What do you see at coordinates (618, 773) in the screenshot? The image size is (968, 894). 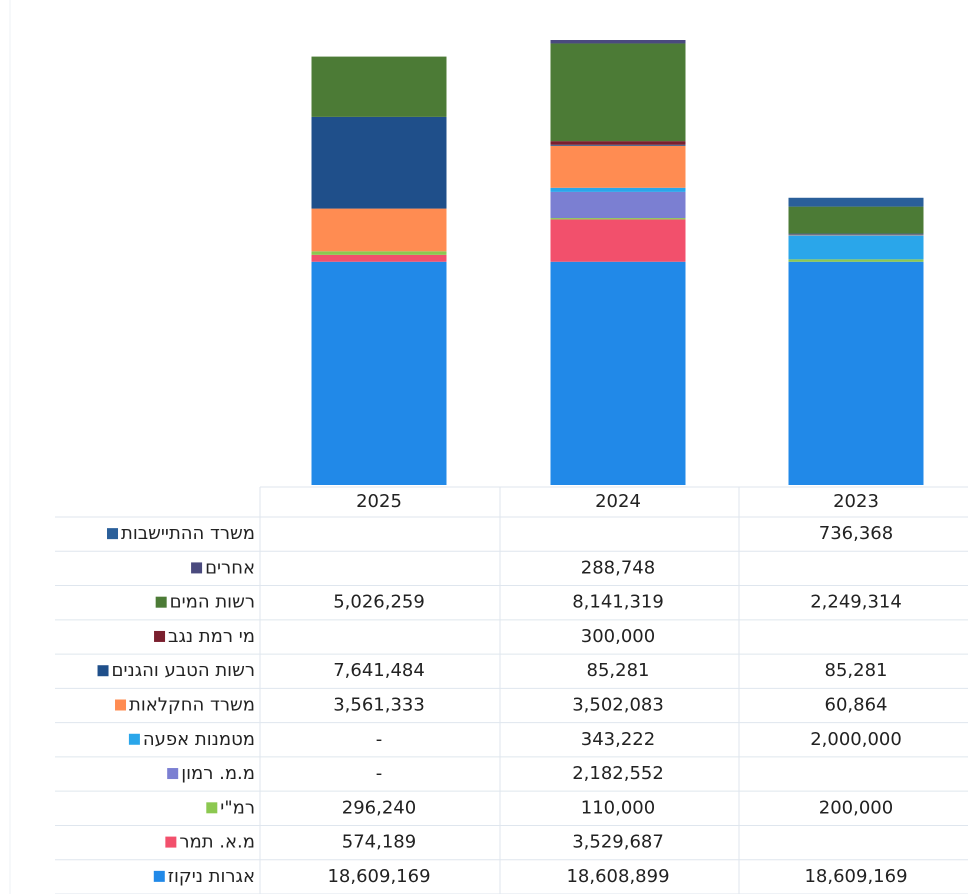 I see `data-label: 2,182,552` at bounding box center [618, 773].